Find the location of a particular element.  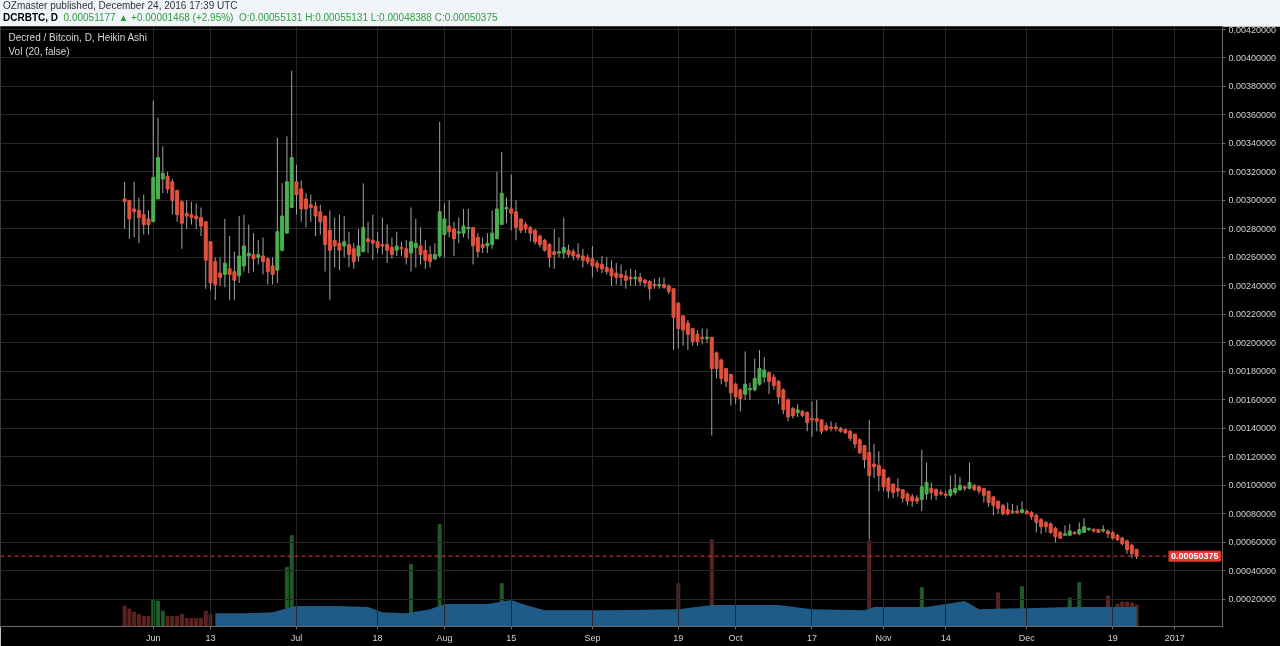

x-tick-label: 18 is located at coordinates (377, 637).